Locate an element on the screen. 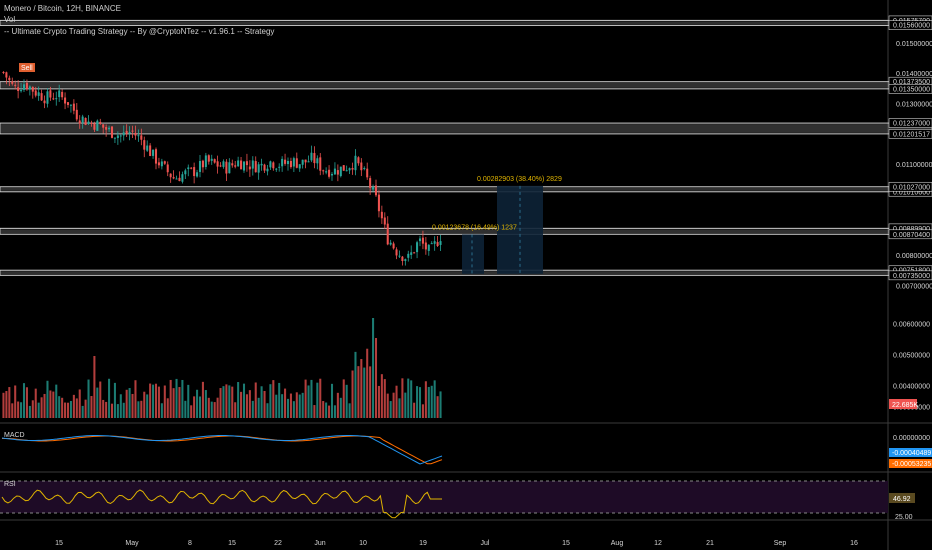 Image resolution: width=932 pixels, height=550 pixels. macd: MACD is located at coordinates (222, 448).